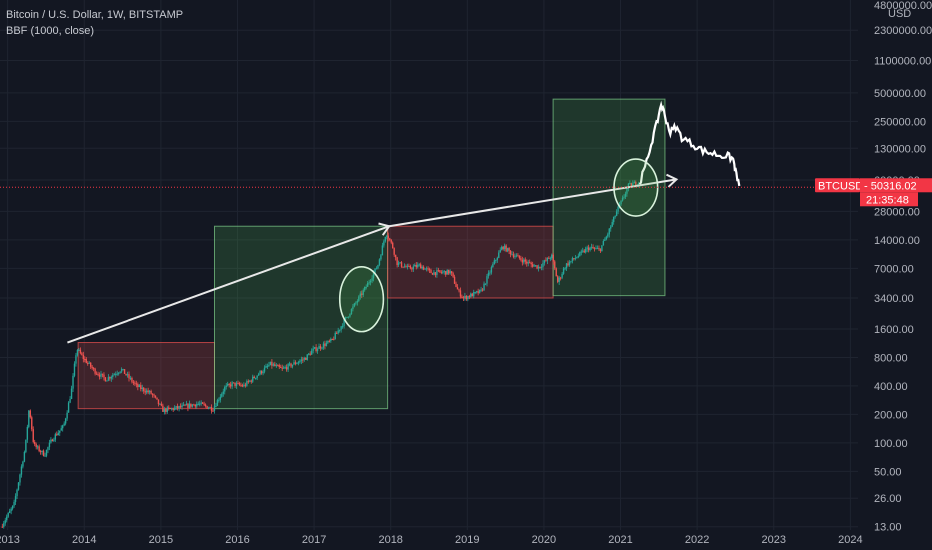 This screenshot has width=932, height=550. Describe the element at coordinates (237, 540) in the screenshot. I see `x-tick-label: 2016` at that location.